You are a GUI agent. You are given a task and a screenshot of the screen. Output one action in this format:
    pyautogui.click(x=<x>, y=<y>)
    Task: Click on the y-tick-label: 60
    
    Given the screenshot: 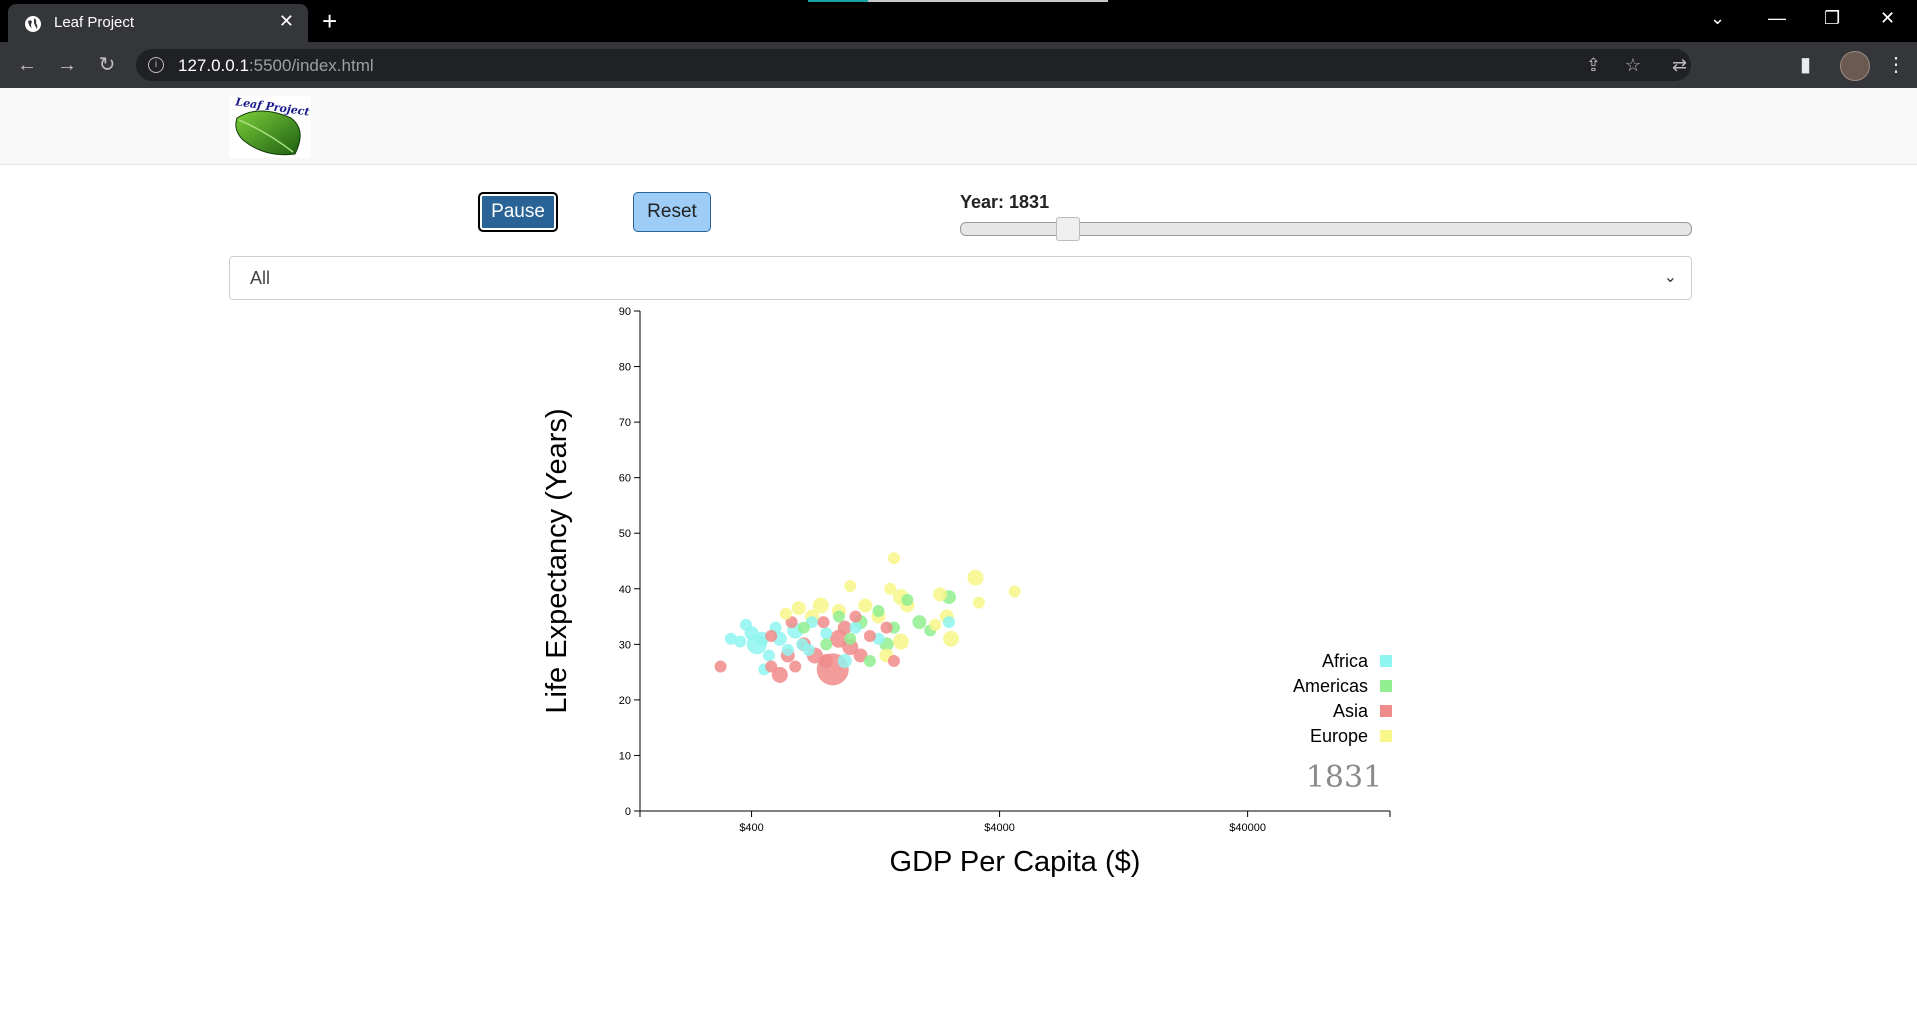 What is the action you would take?
    pyautogui.click(x=625, y=479)
    